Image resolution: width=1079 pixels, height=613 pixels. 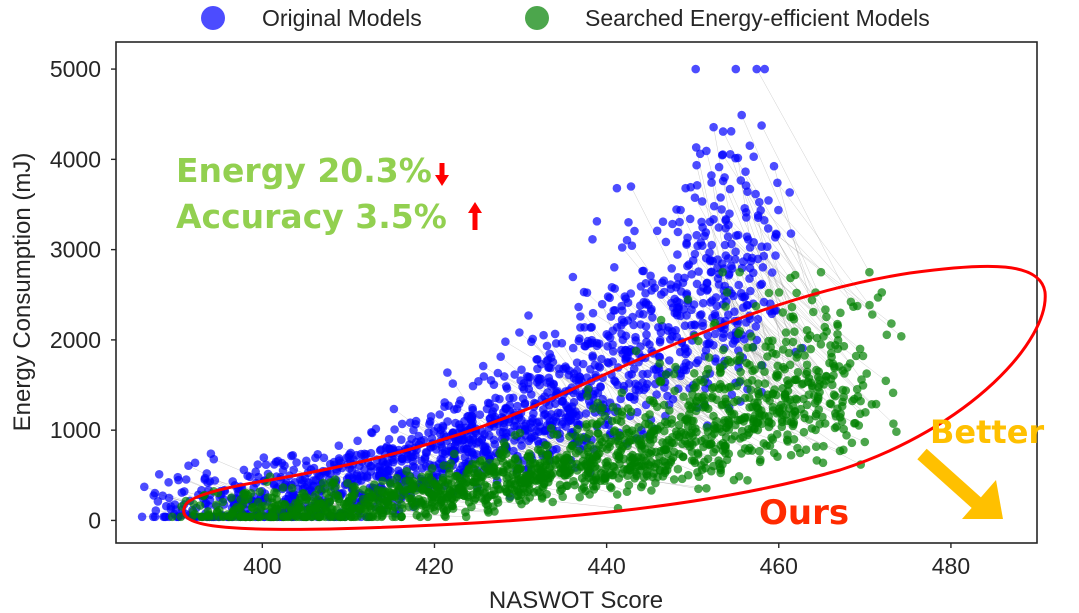 What do you see at coordinates (75, 69) in the screenshot?
I see `y-tick-label: 5000` at bounding box center [75, 69].